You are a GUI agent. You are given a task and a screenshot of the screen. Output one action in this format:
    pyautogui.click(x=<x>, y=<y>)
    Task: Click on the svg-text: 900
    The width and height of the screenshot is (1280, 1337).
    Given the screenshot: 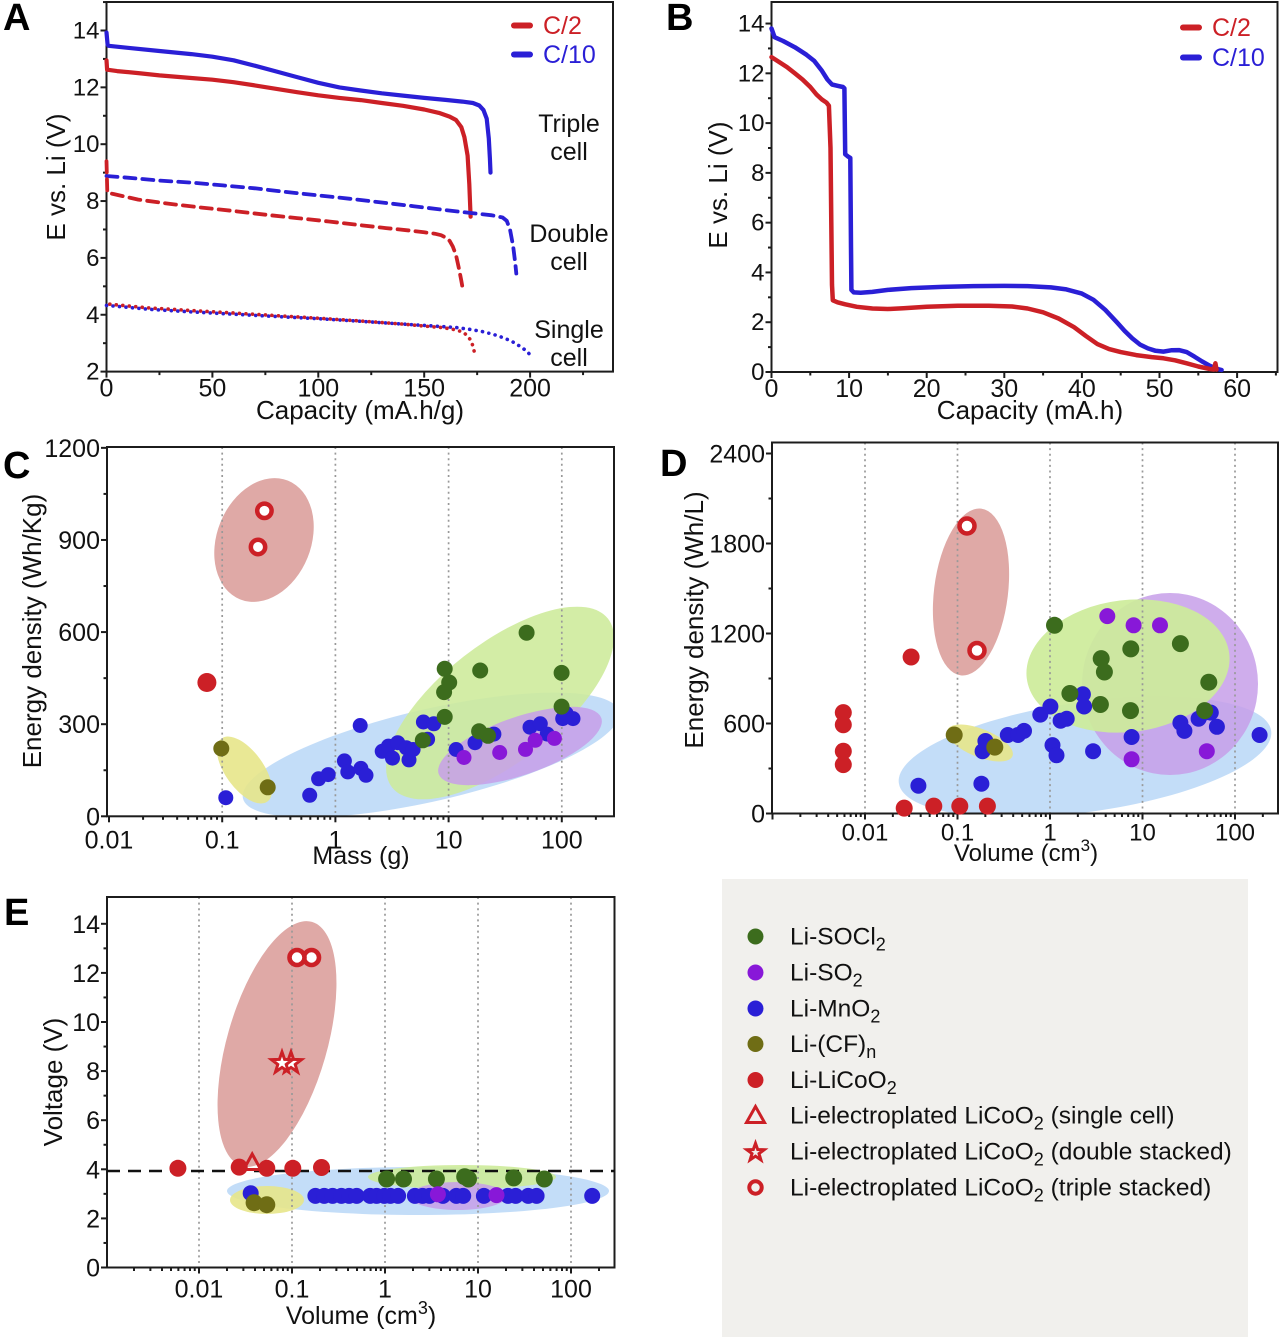 What is the action you would take?
    pyautogui.click(x=79, y=541)
    